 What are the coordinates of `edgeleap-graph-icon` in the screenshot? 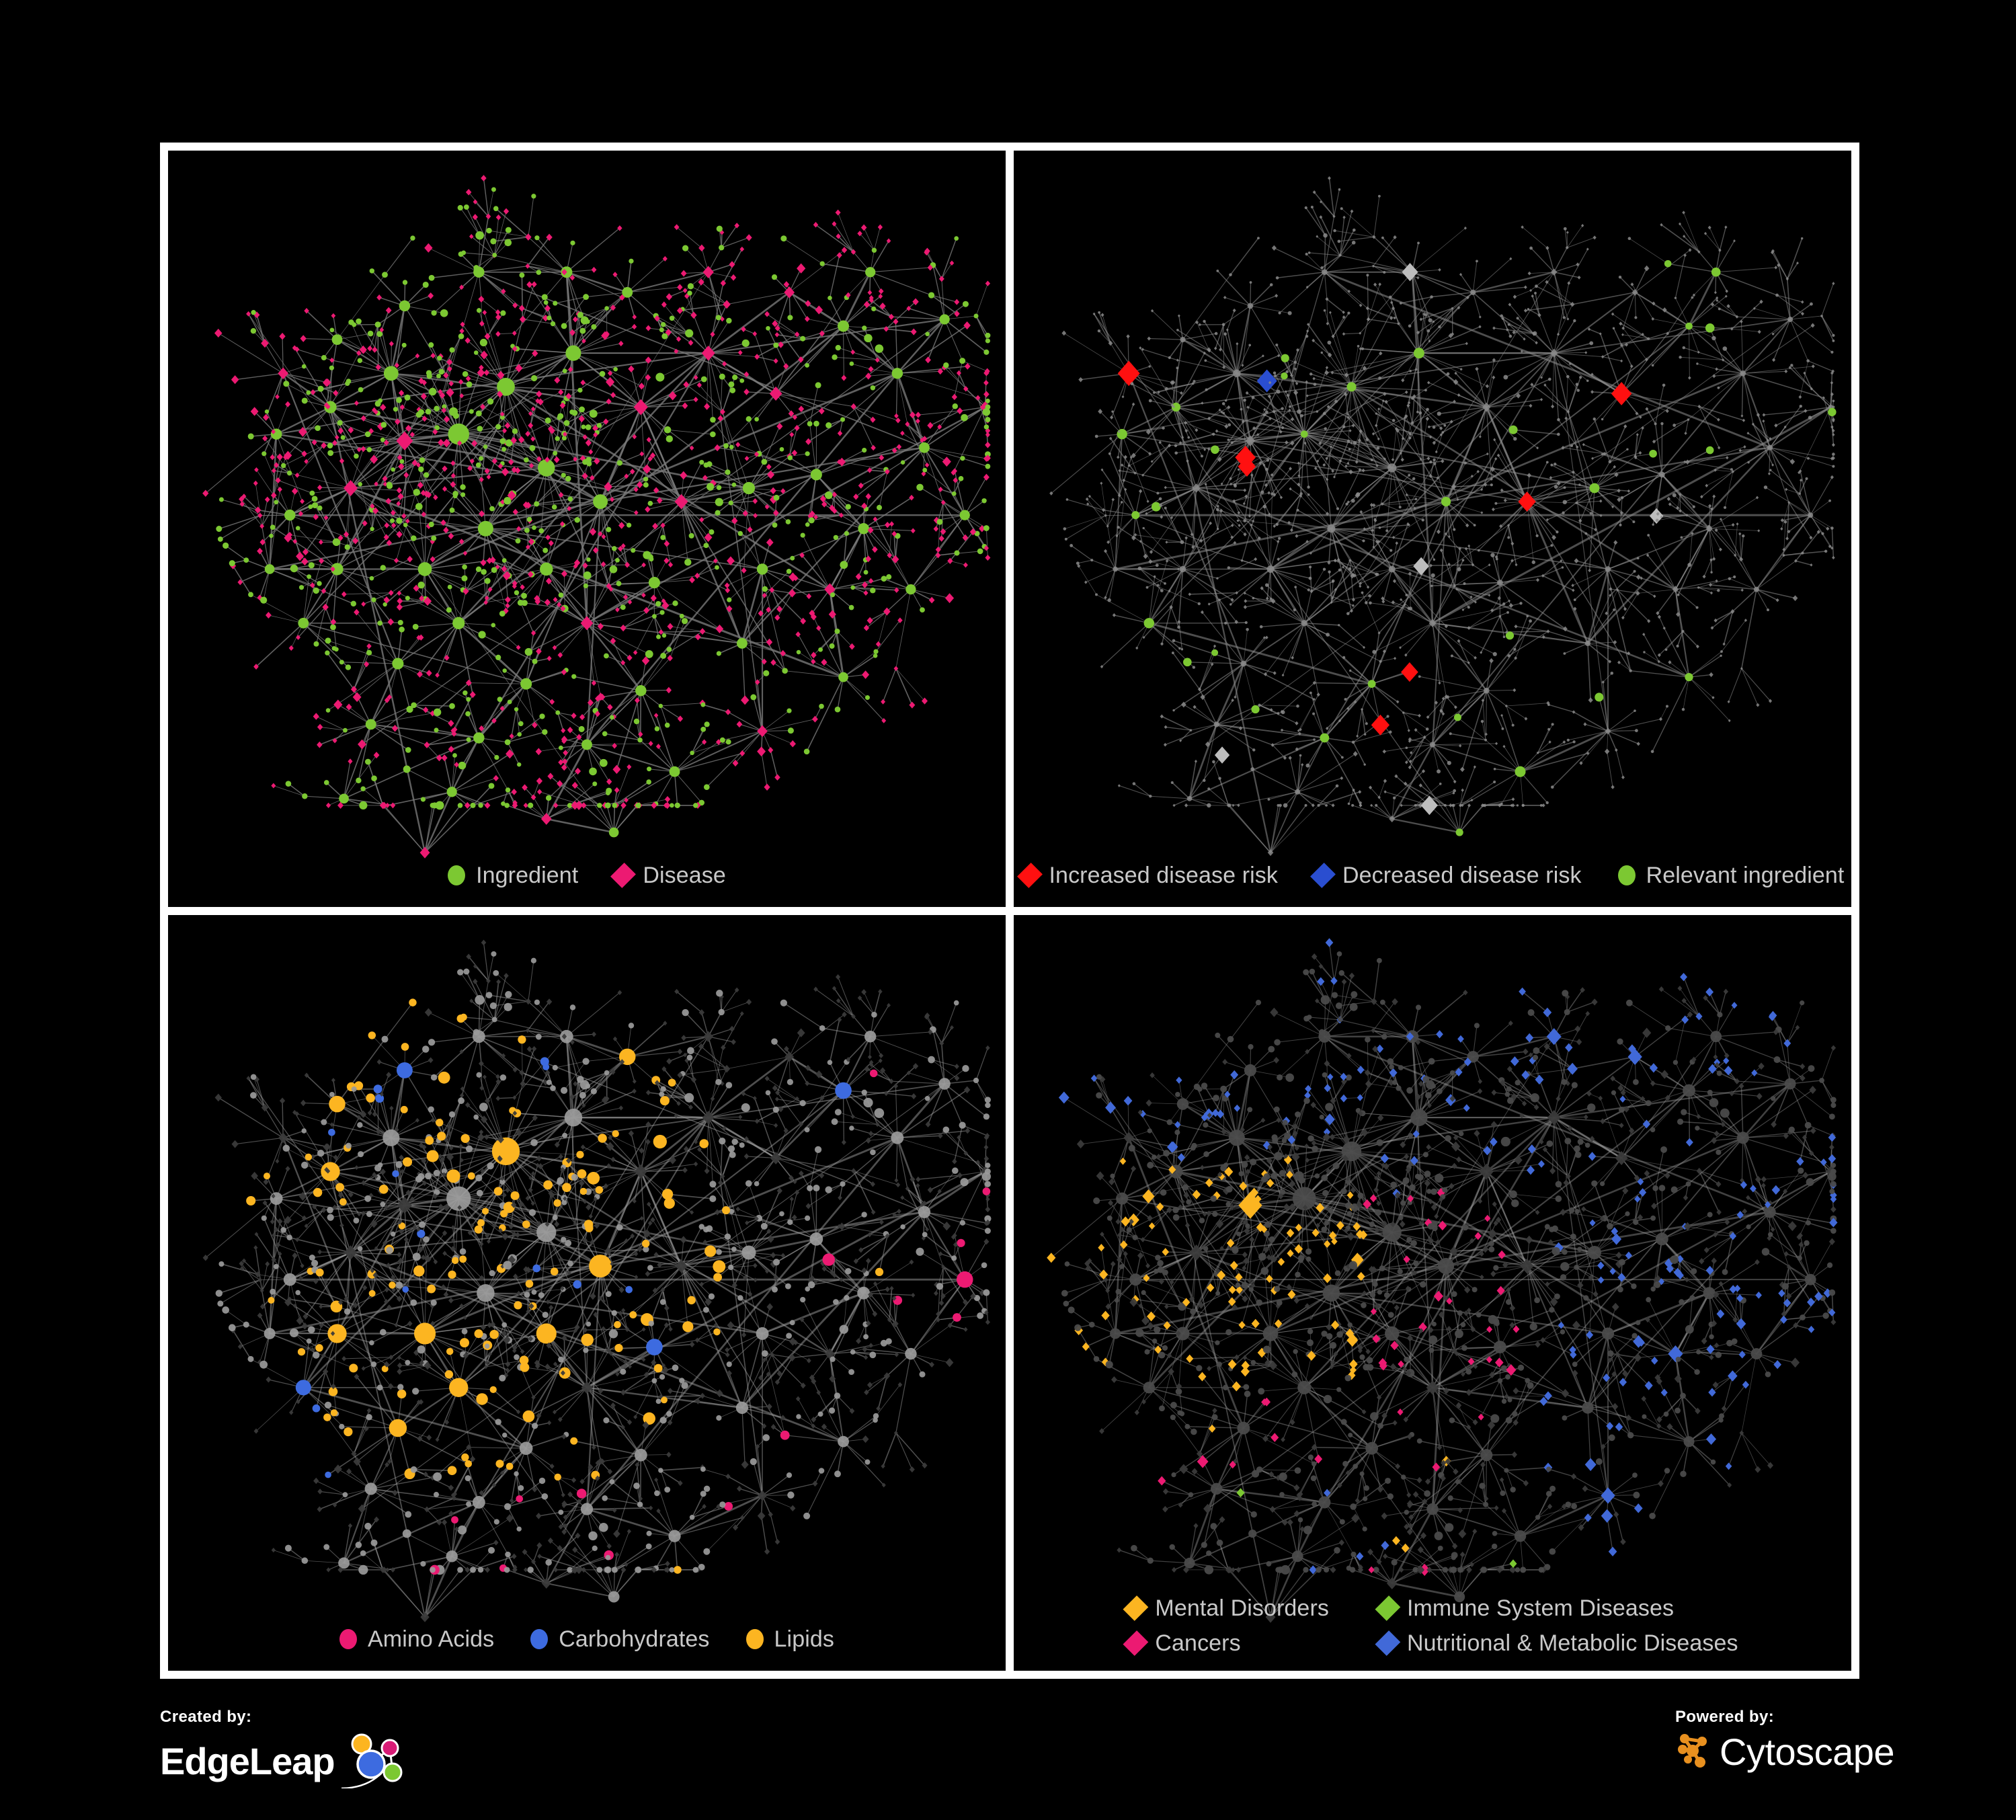 It's located at (367, 1761).